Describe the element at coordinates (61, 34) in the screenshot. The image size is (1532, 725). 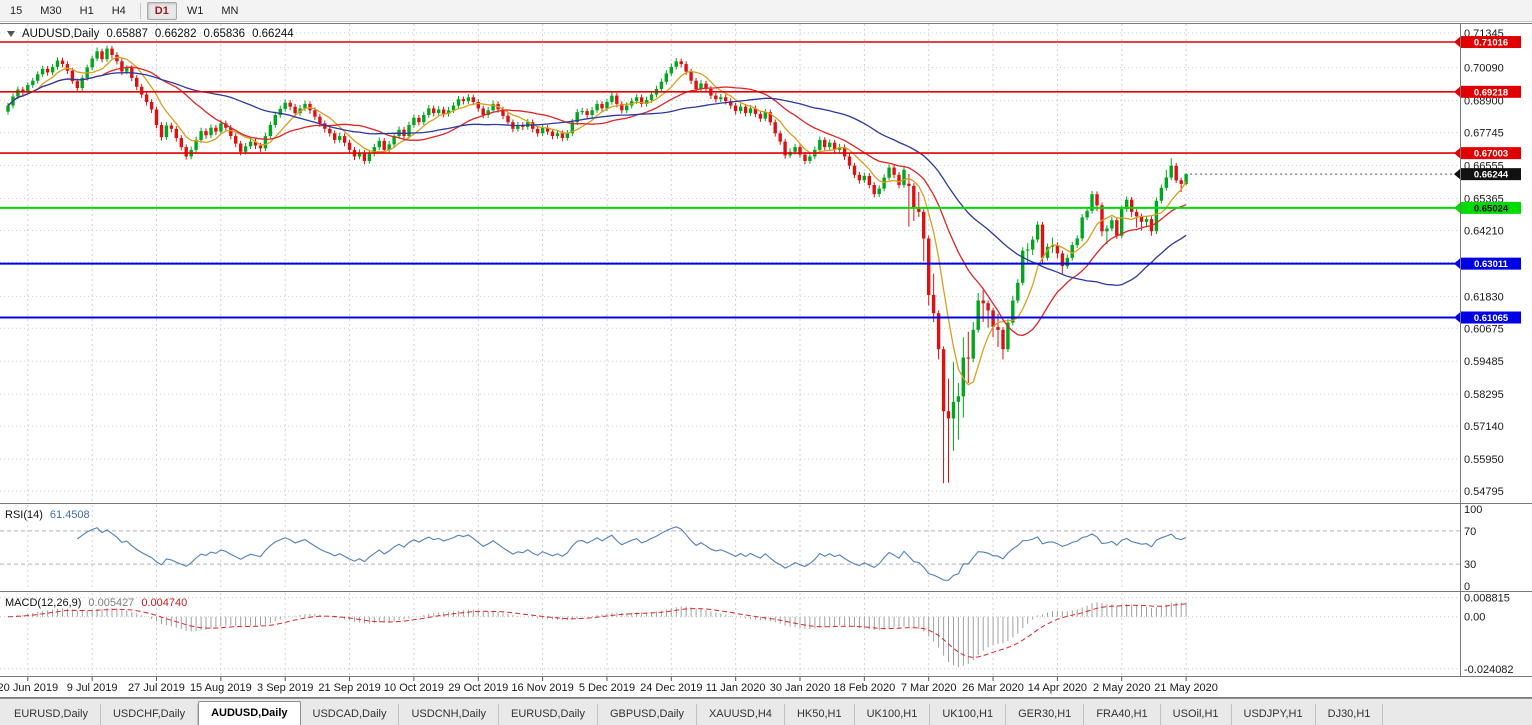
I see `chart-symbol-period: AUDUSD,Daily` at that location.